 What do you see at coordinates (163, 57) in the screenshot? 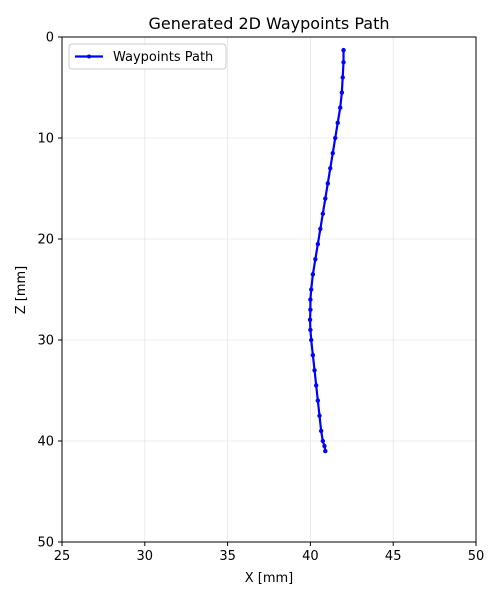
I see `legend-label: Waypoints Path` at bounding box center [163, 57].